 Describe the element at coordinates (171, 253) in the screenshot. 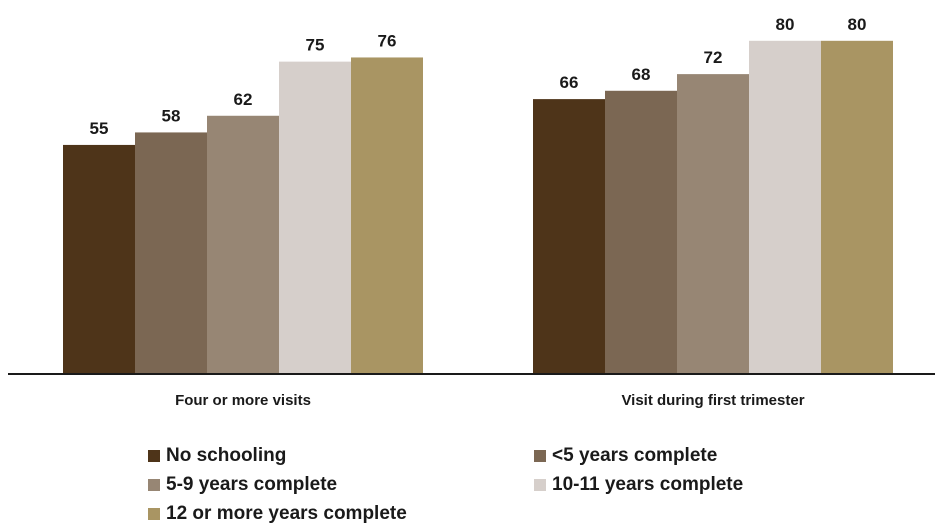

I see `bar-four-or-more-visits-5-years-complete` at that location.